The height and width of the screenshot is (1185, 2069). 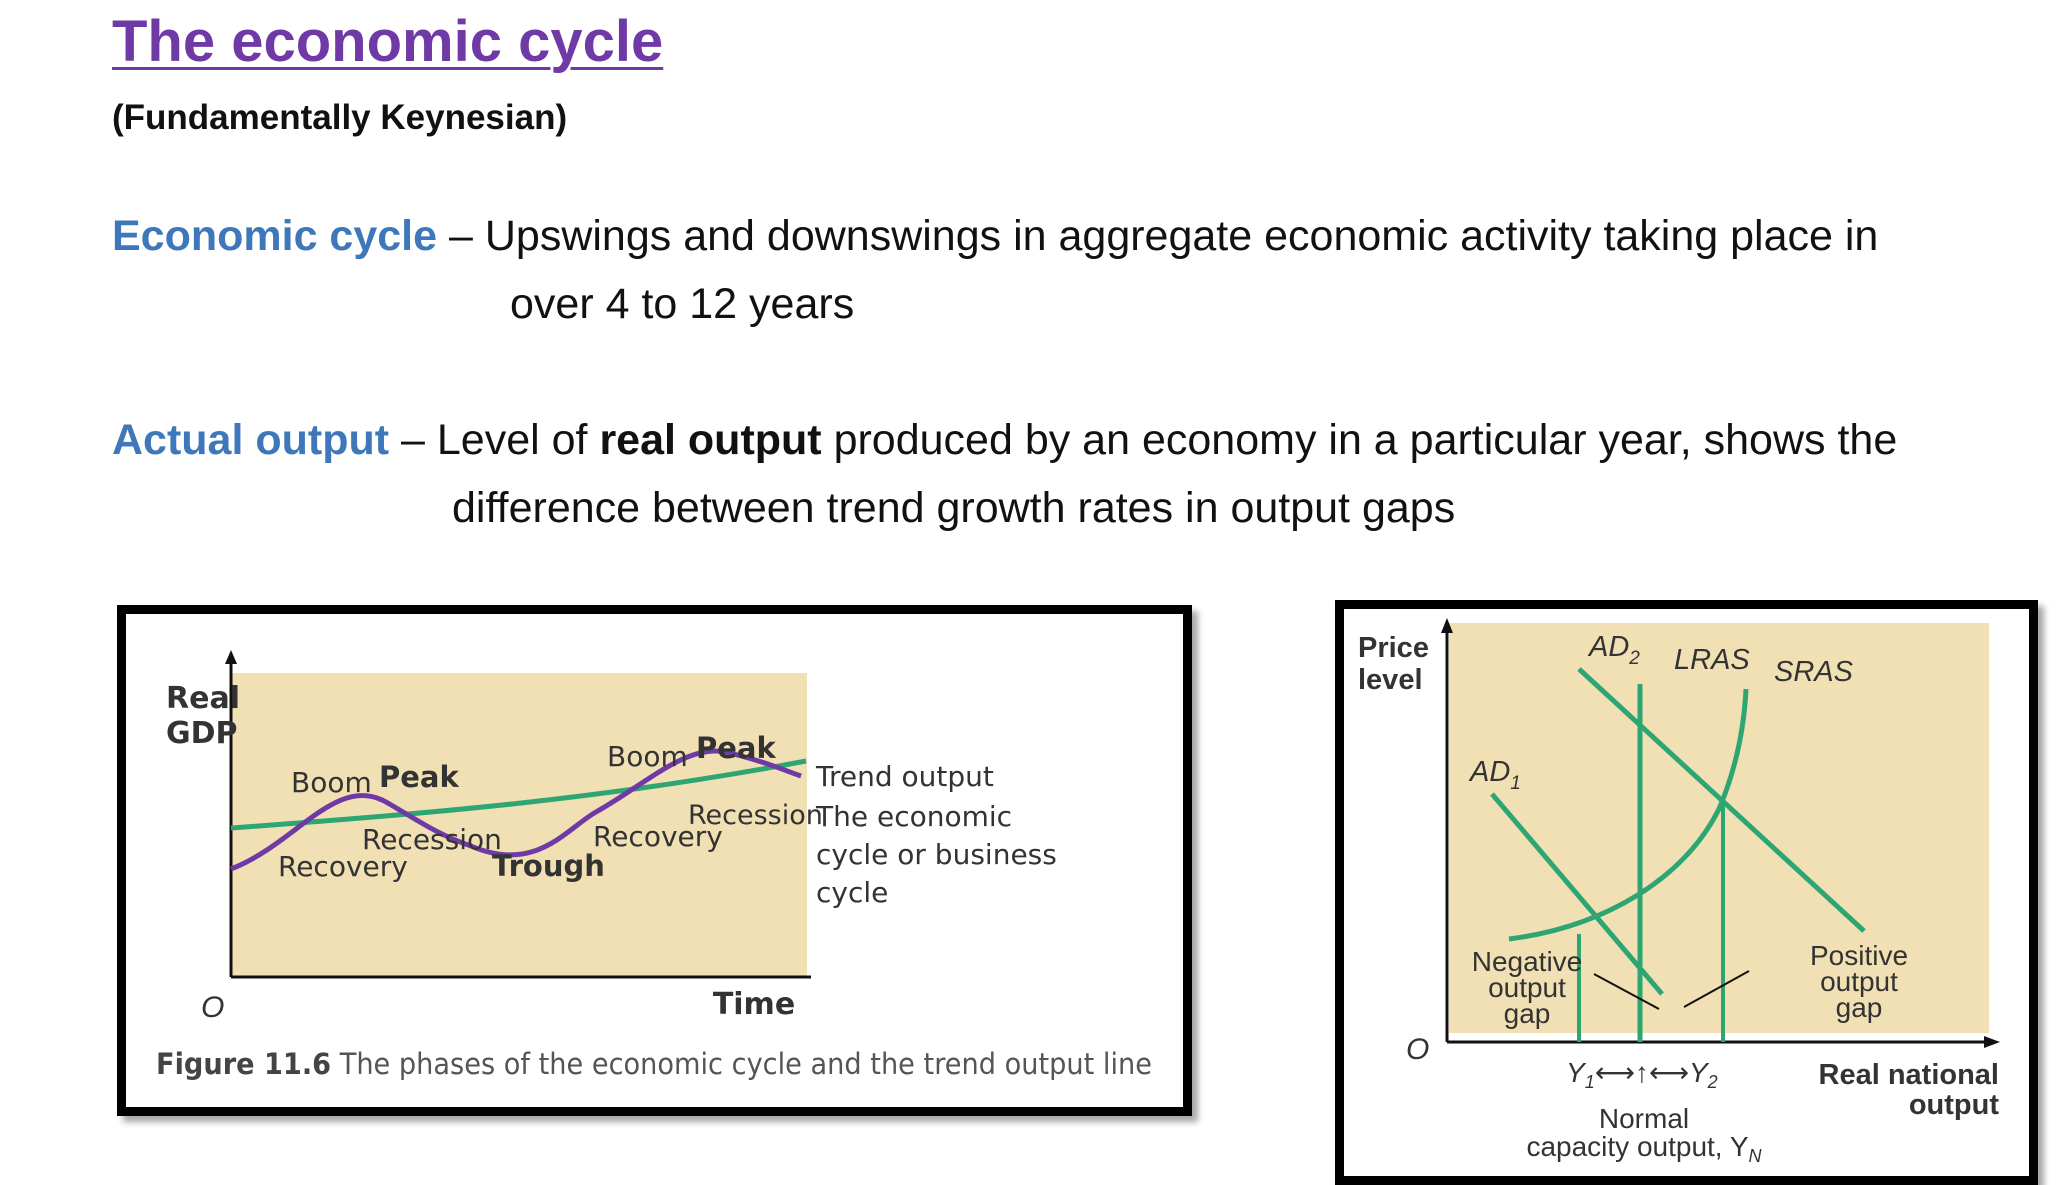 I want to click on definition-text-pre: Level of, so click(x=518, y=440).